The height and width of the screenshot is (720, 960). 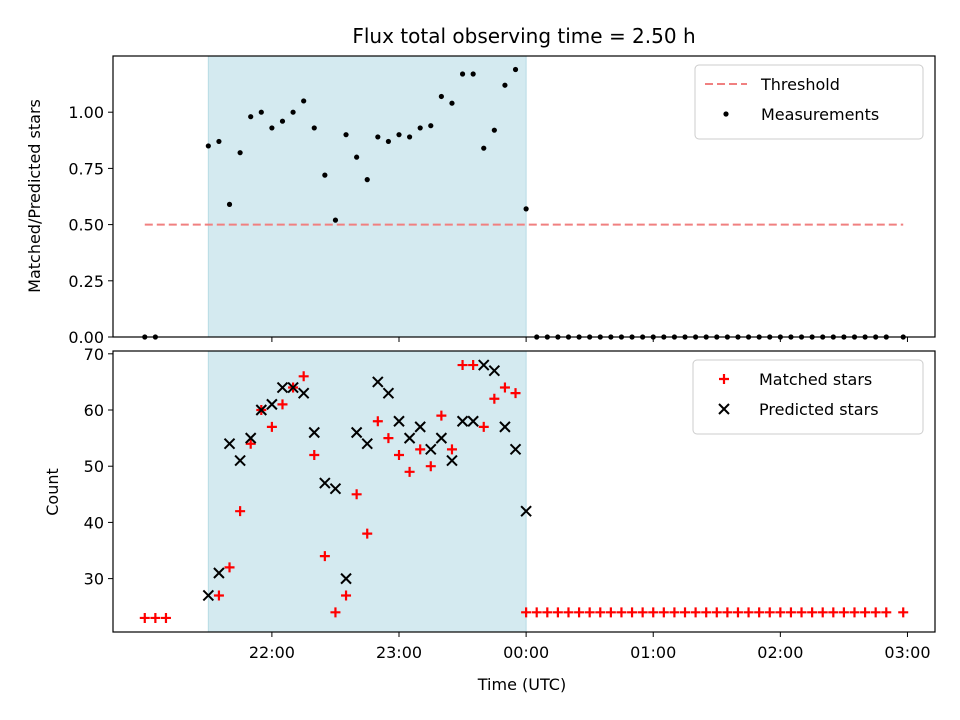 I want to click on bottom-y-tick-label: 50, so click(x=94, y=466).